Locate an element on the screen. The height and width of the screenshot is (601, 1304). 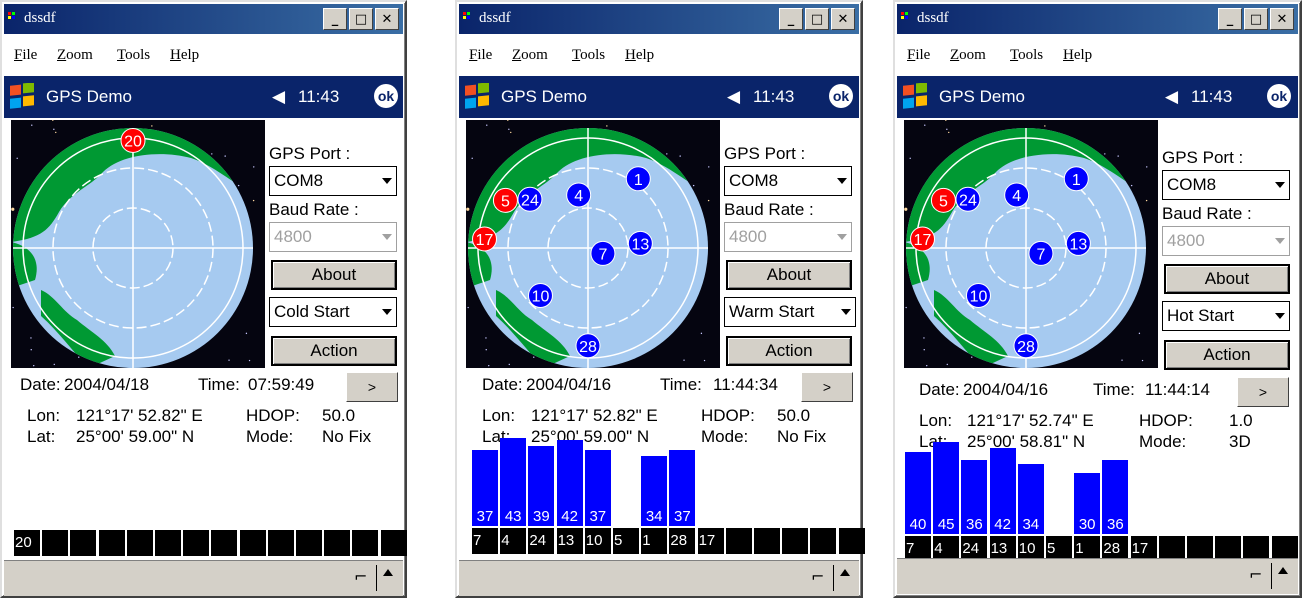
lon-label: Lon: is located at coordinates (936, 420).